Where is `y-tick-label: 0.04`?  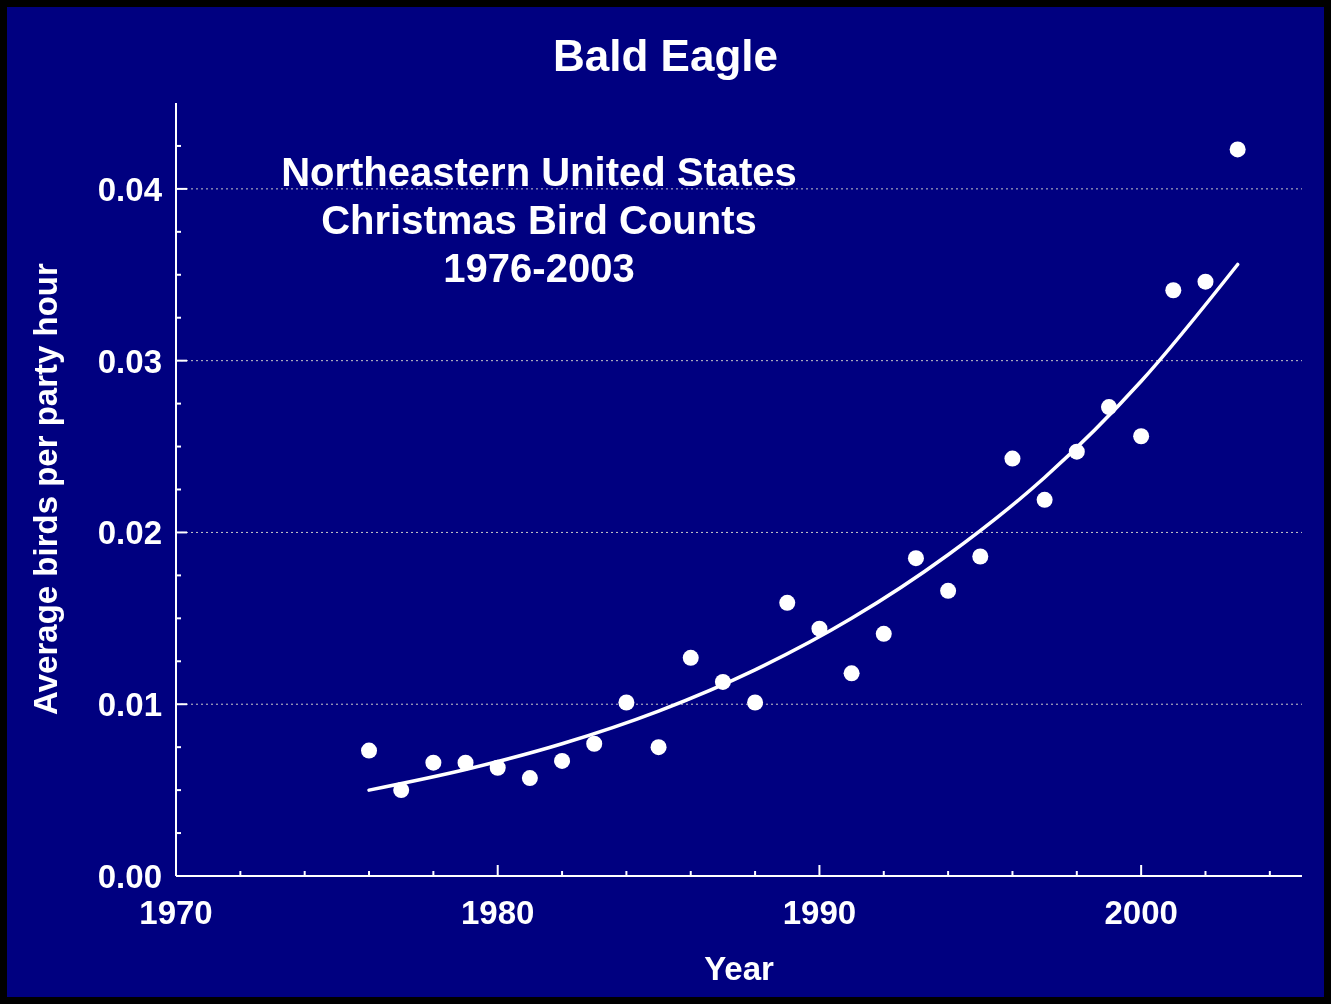
y-tick-label: 0.04 is located at coordinates (130, 189).